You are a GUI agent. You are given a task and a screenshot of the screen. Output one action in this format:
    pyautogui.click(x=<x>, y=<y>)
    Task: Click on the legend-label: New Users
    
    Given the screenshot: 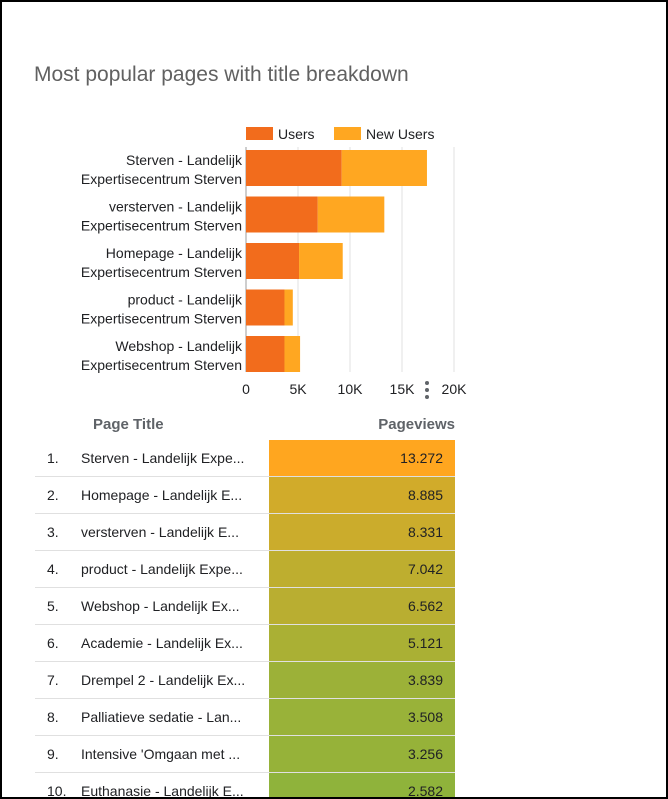 What is the action you would take?
    pyautogui.click(x=400, y=134)
    